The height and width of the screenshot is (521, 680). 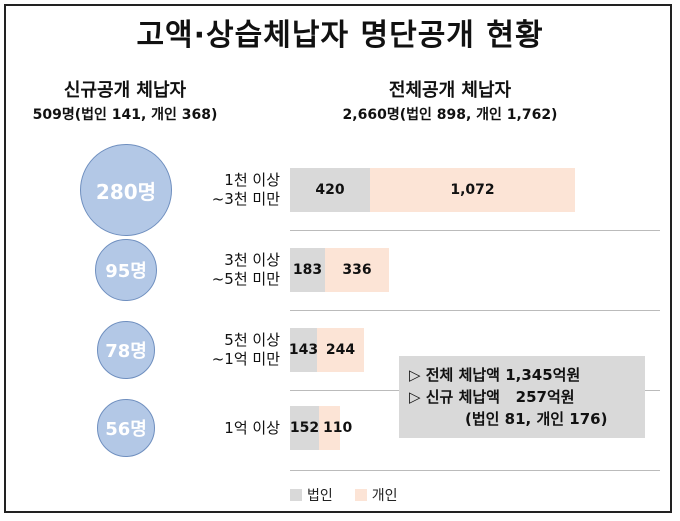 I want to click on bar-indiv: 244, so click(x=340, y=350).